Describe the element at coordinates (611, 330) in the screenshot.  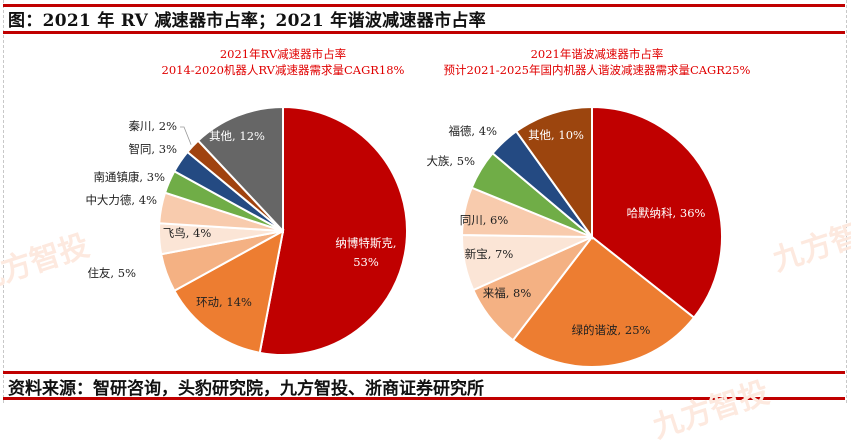
I see `slice-label: 绿的谐波, 25%` at that location.